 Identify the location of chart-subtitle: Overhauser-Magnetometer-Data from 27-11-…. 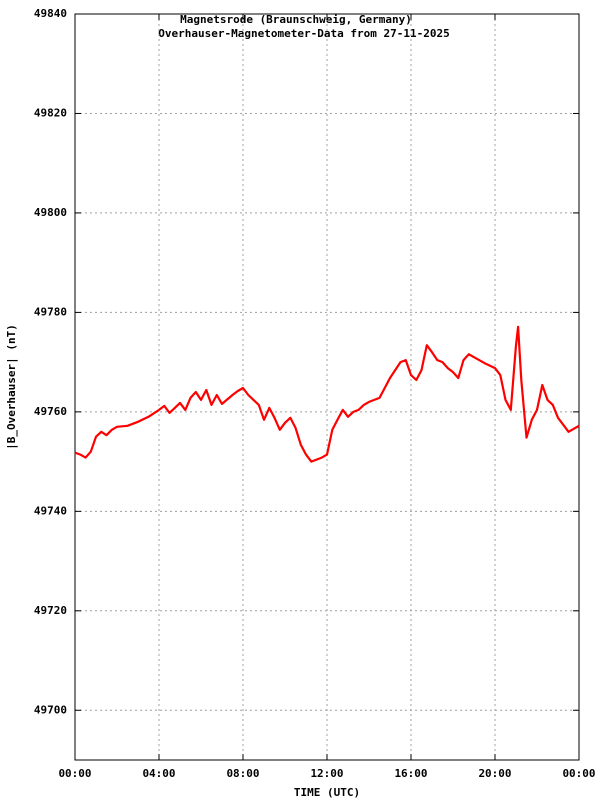
(303, 33).